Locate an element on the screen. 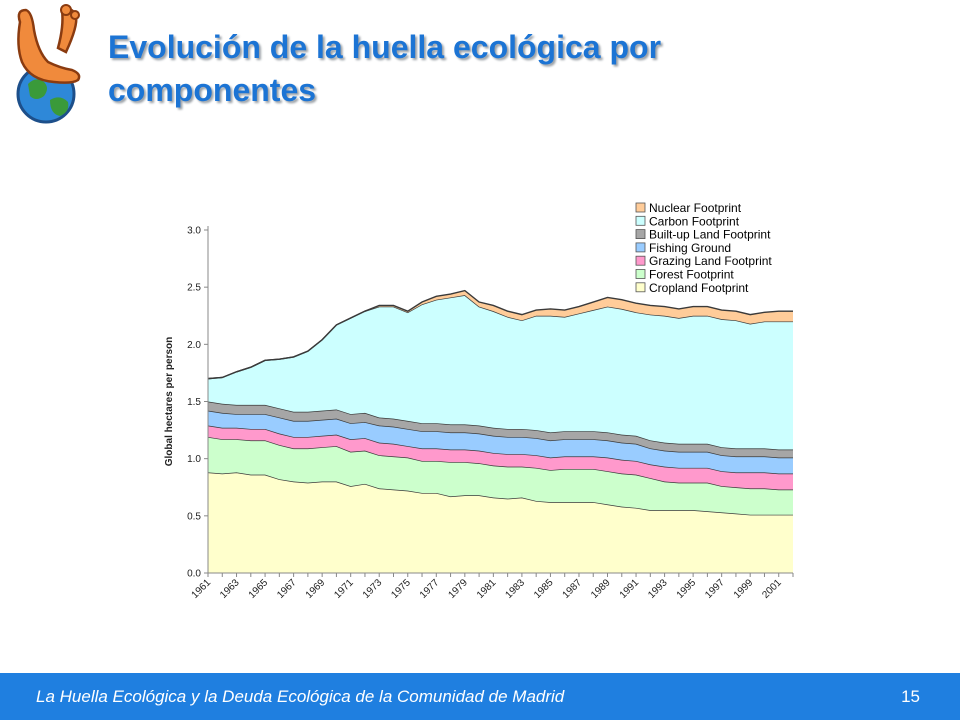 Image resolution: width=960 pixels, height=720 pixels. area-cropland-footprint is located at coordinates (500, 522).